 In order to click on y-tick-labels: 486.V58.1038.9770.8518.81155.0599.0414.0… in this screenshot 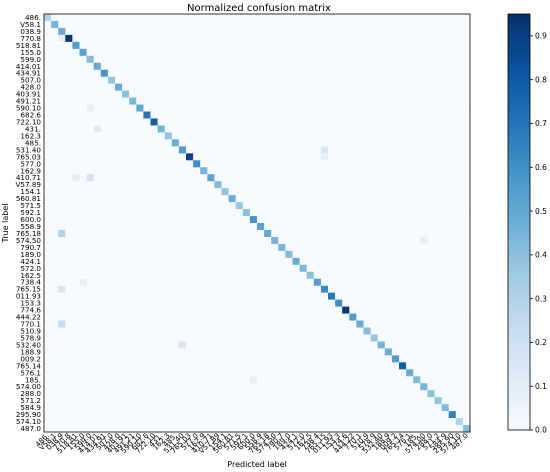, I will do `click(29, 223)`.